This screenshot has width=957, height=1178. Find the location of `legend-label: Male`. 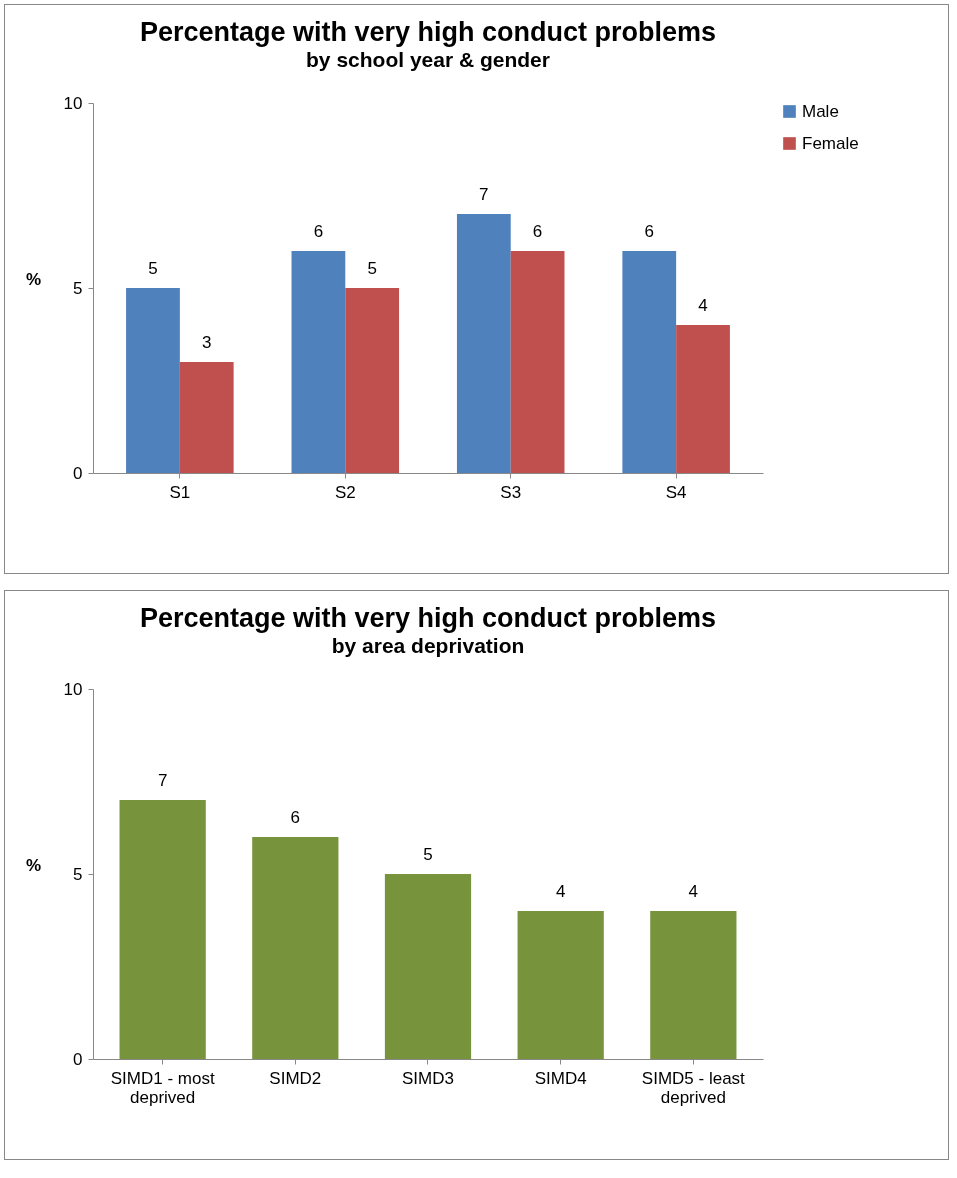

legend-label: Male is located at coordinates (820, 111).